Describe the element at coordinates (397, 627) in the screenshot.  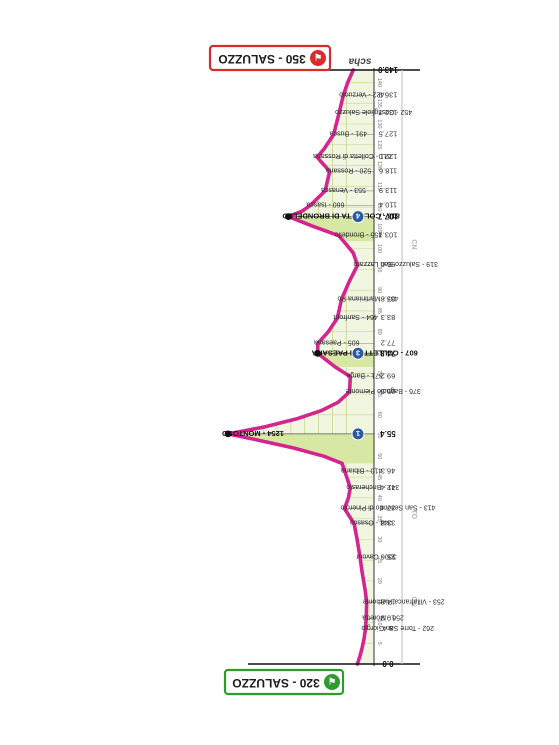
I see `place-name: 262 - Torre San Giorgio` at that location.